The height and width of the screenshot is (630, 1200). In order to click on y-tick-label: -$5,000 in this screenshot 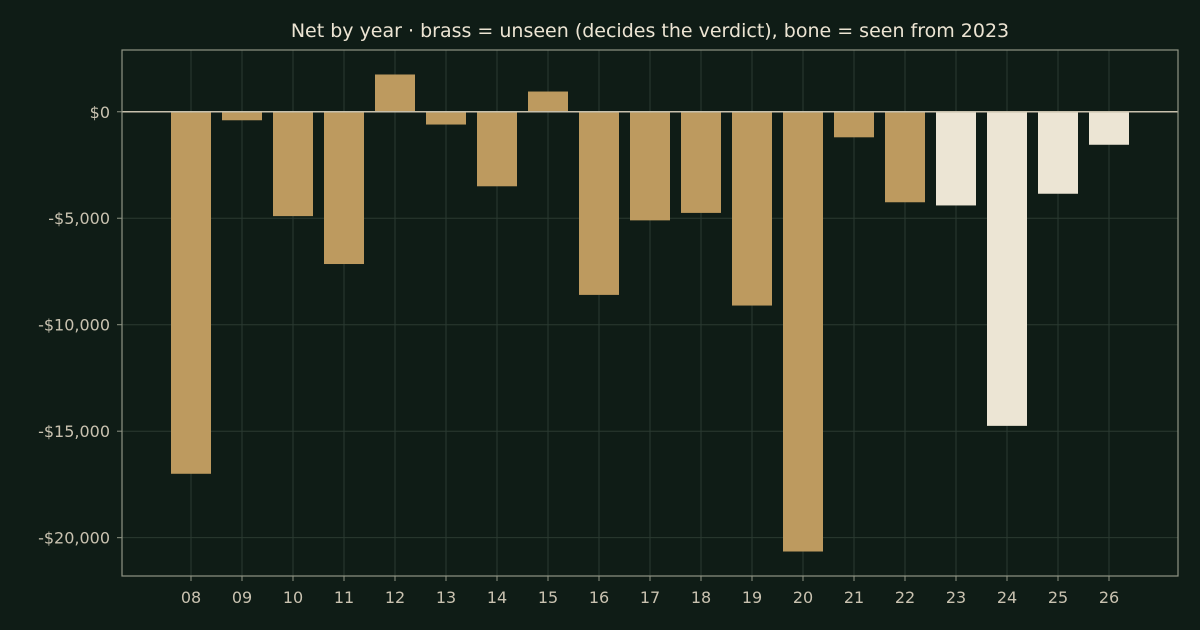, I will do `click(79, 218)`.